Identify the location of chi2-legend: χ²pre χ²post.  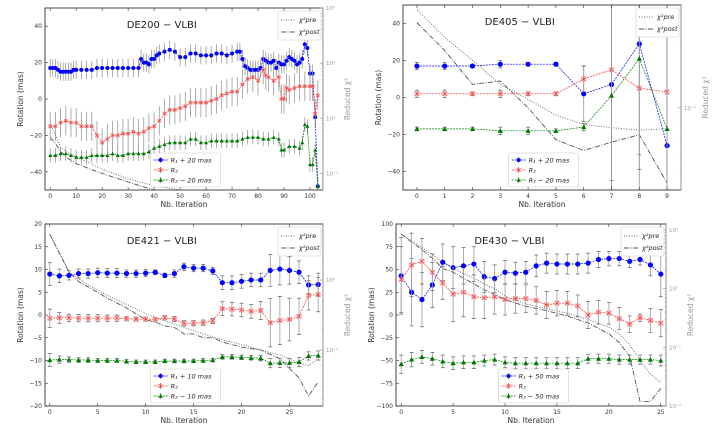
(299, 241).